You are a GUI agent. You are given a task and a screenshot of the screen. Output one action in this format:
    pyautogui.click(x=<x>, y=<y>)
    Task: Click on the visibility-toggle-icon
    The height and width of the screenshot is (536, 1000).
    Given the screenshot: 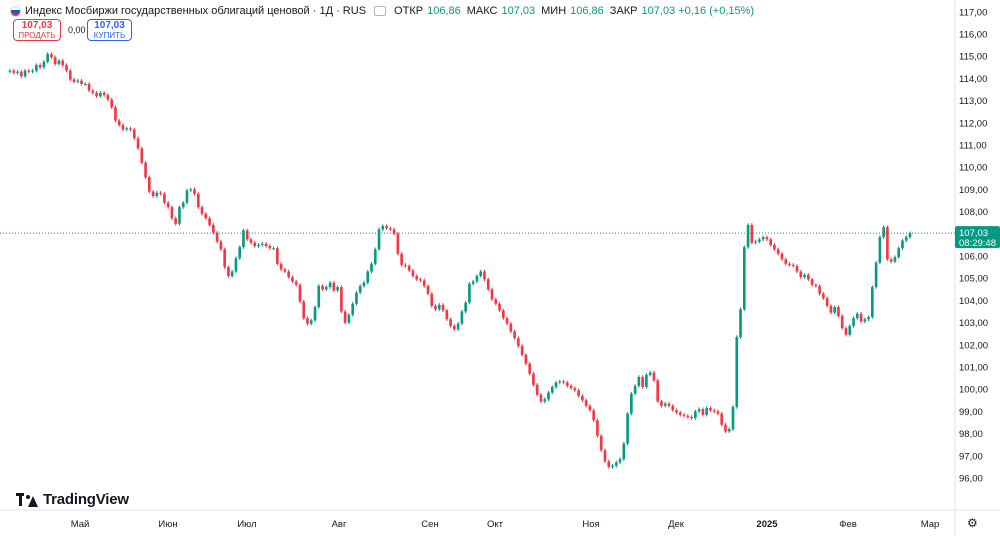 What is the action you would take?
    pyautogui.click(x=380, y=11)
    